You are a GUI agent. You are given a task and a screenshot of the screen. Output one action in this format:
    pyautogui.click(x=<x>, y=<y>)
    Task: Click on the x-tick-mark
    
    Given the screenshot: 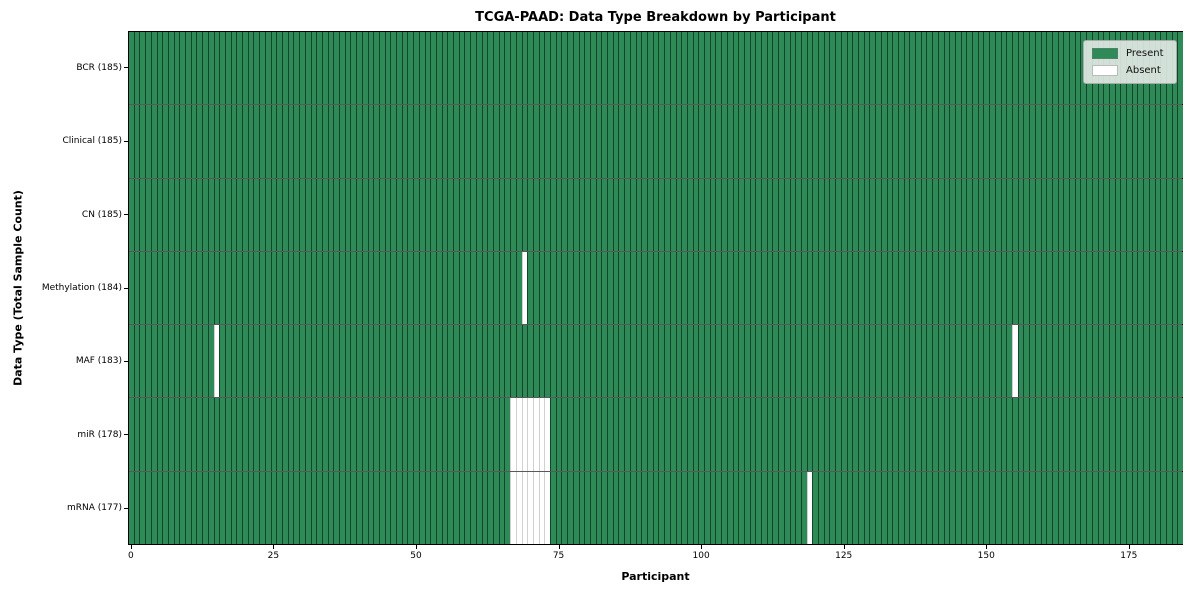 What is the action you would take?
    pyautogui.click(x=1129, y=547)
    